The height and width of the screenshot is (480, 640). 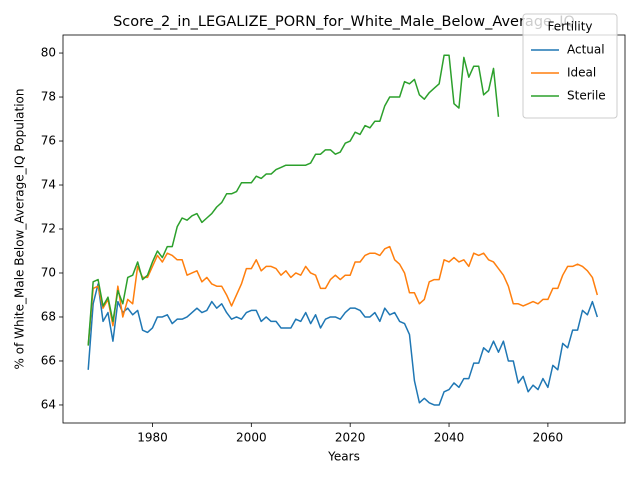 What do you see at coordinates (586, 96) in the screenshot?
I see `legend-label: Sterile` at bounding box center [586, 96].